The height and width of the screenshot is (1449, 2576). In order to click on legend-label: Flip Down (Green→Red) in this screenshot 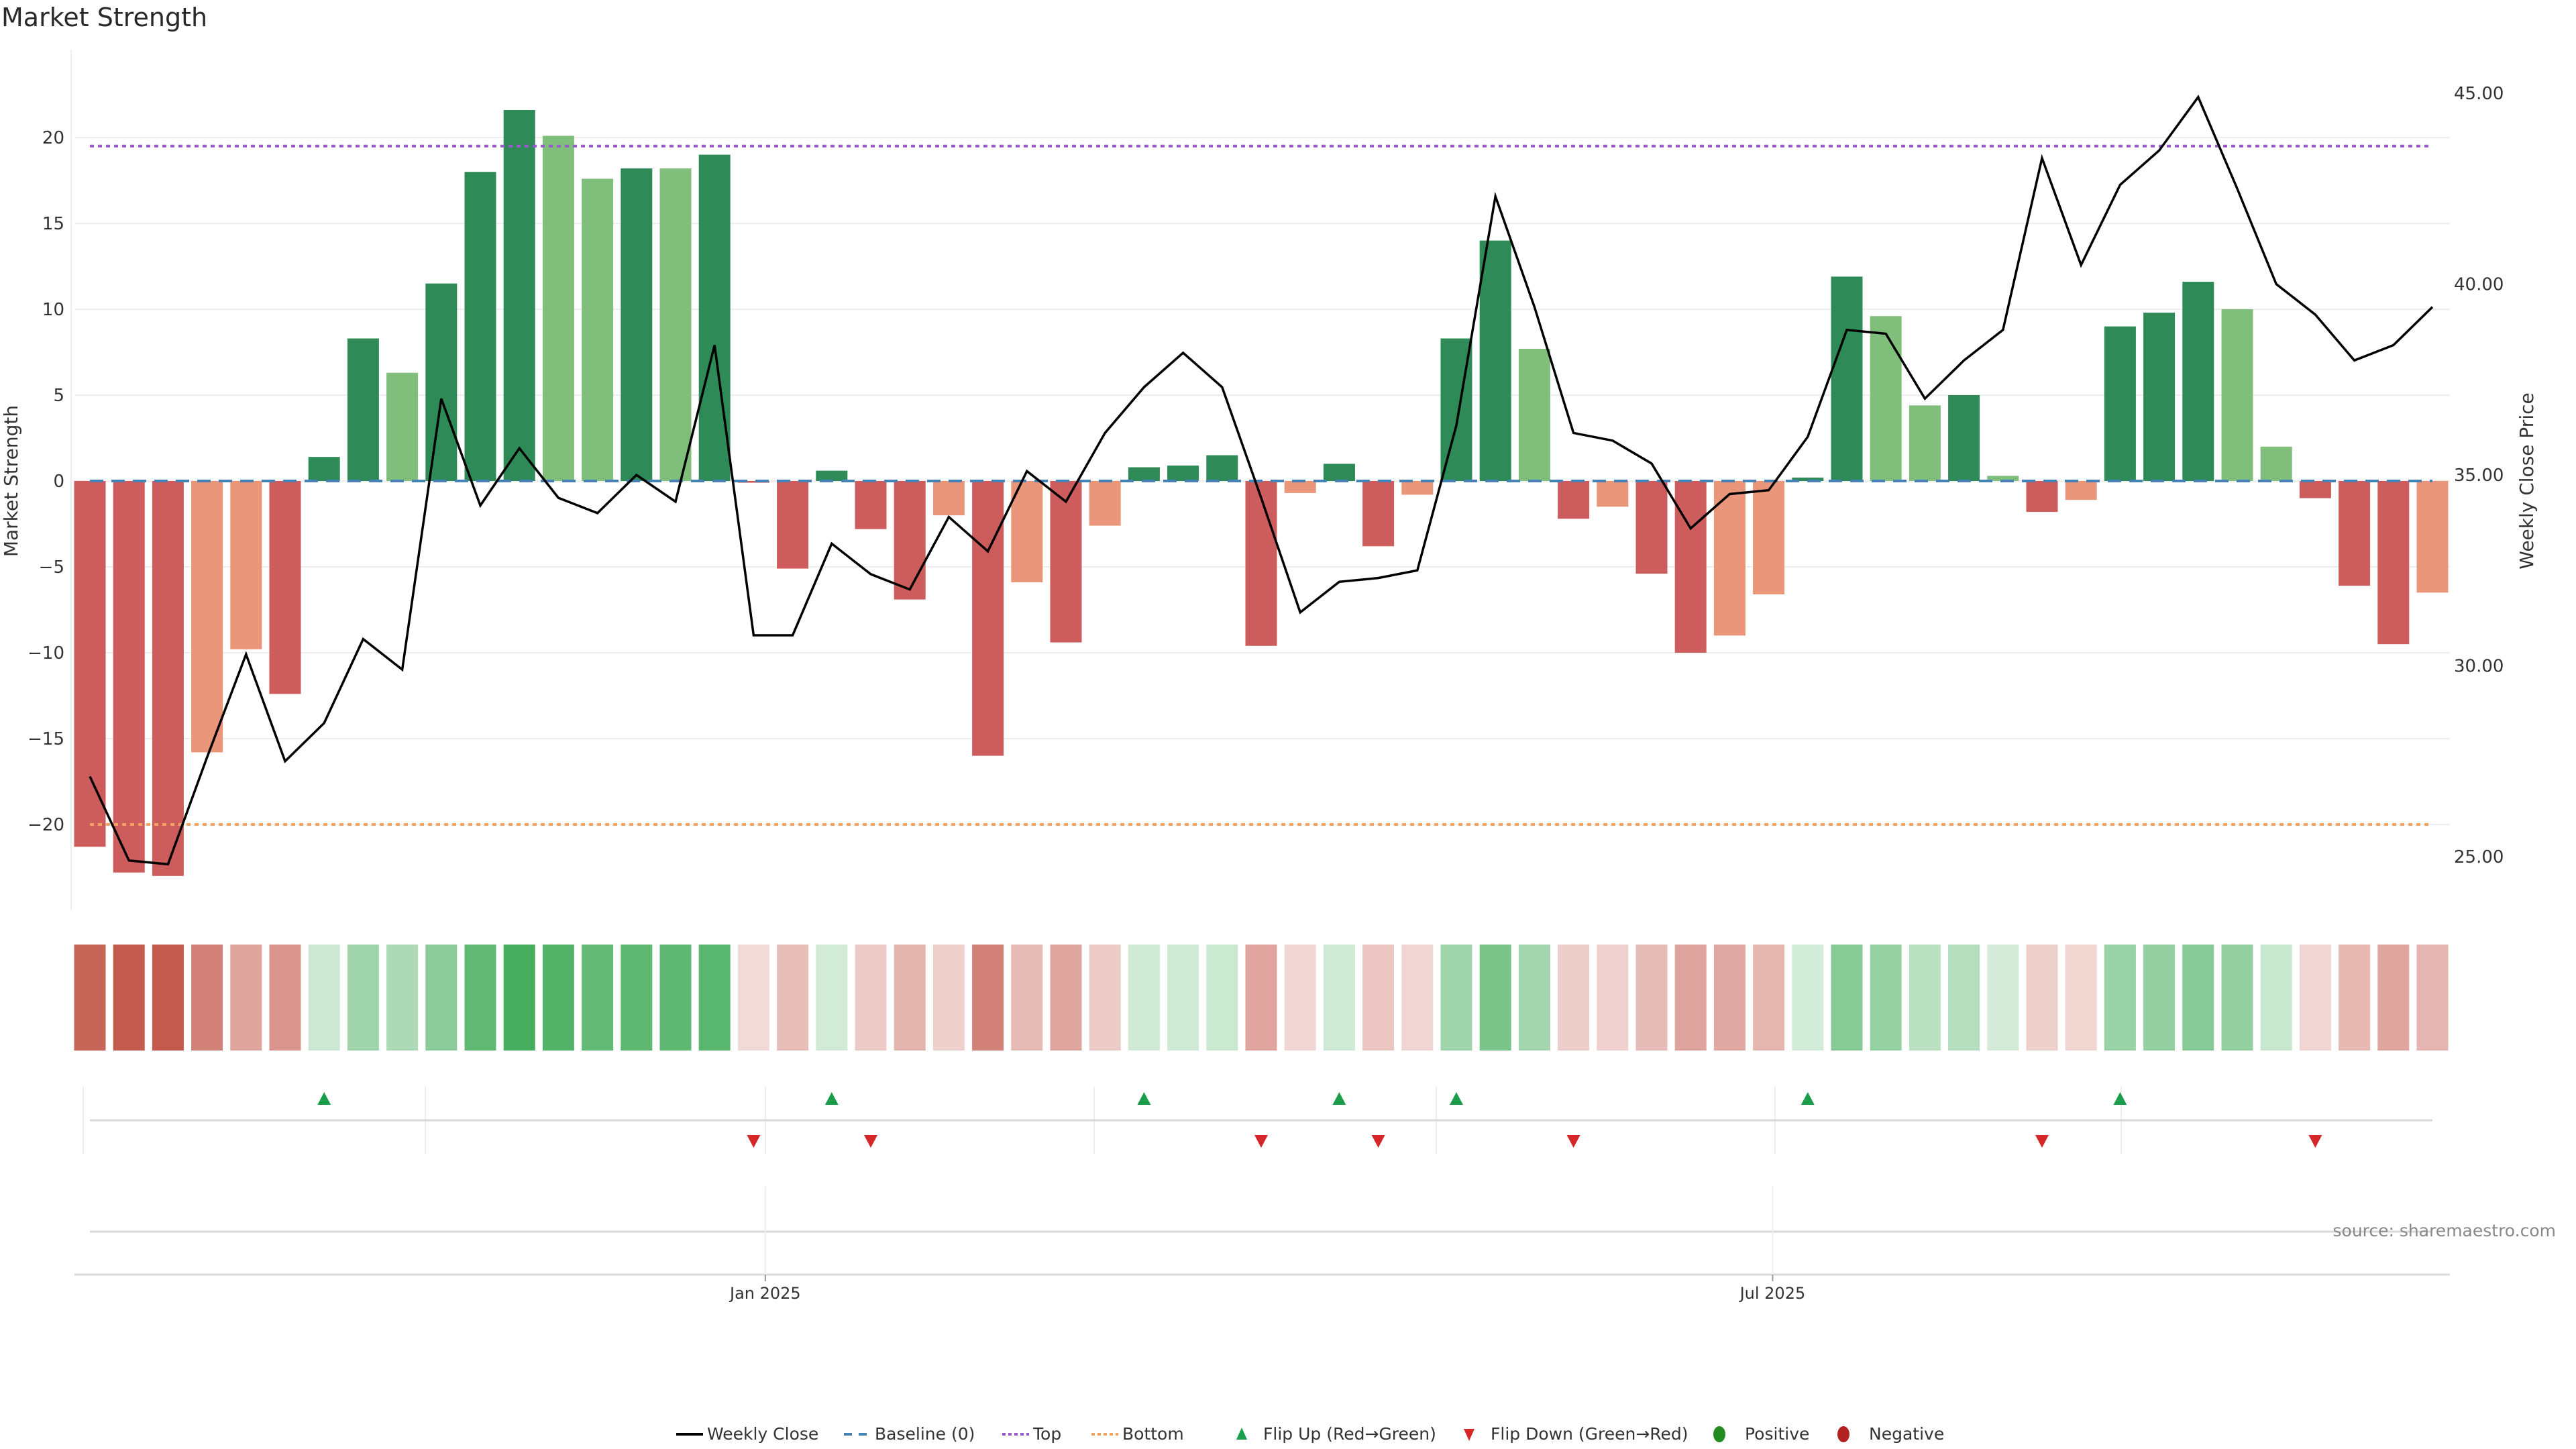, I will do `click(1589, 1434)`.